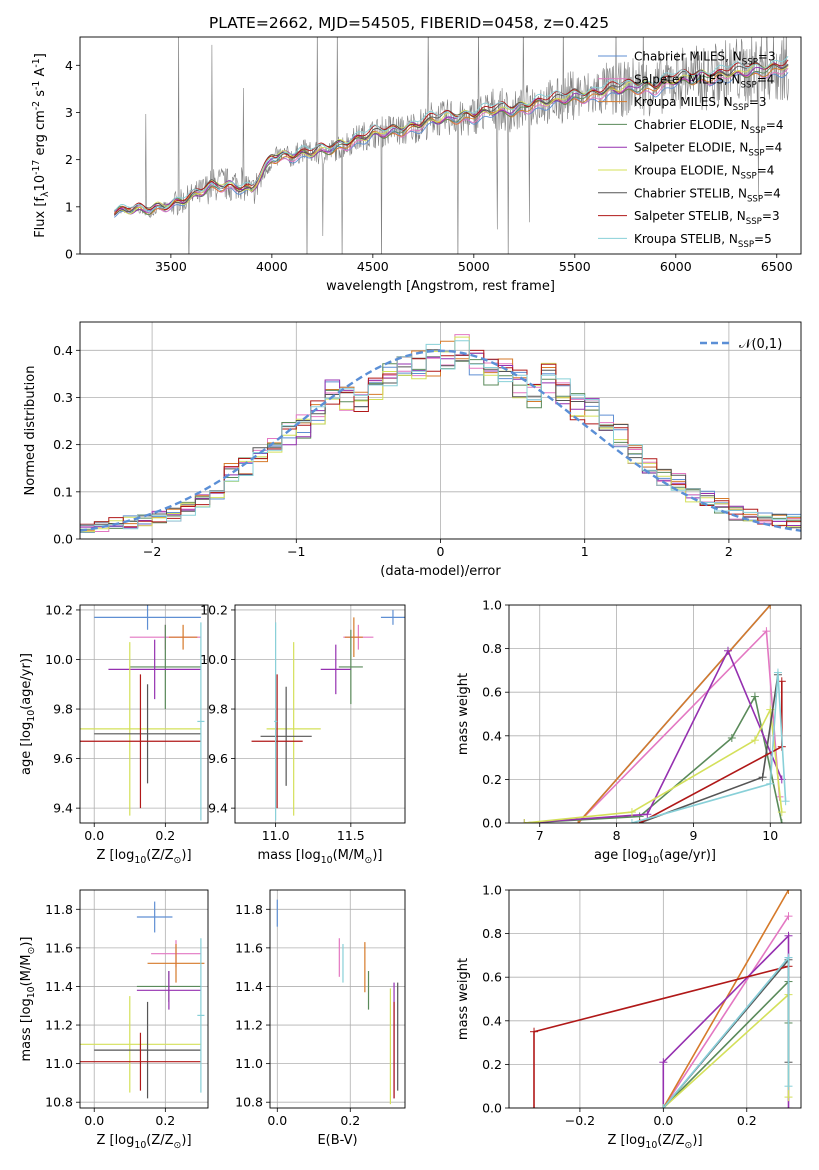 The height and width of the screenshot is (1170, 819). What do you see at coordinates (492, 735) in the screenshot?
I see `label-fragment: 0.4` at bounding box center [492, 735].